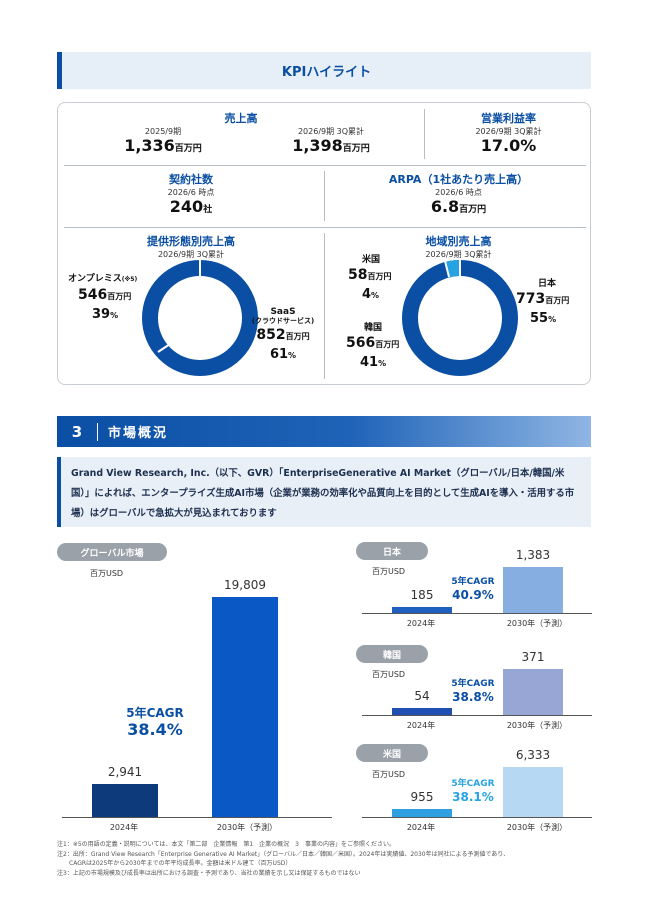 This screenshot has height=915, width=648. I want to click on korea-value-2030: 371, so click(533, 657).